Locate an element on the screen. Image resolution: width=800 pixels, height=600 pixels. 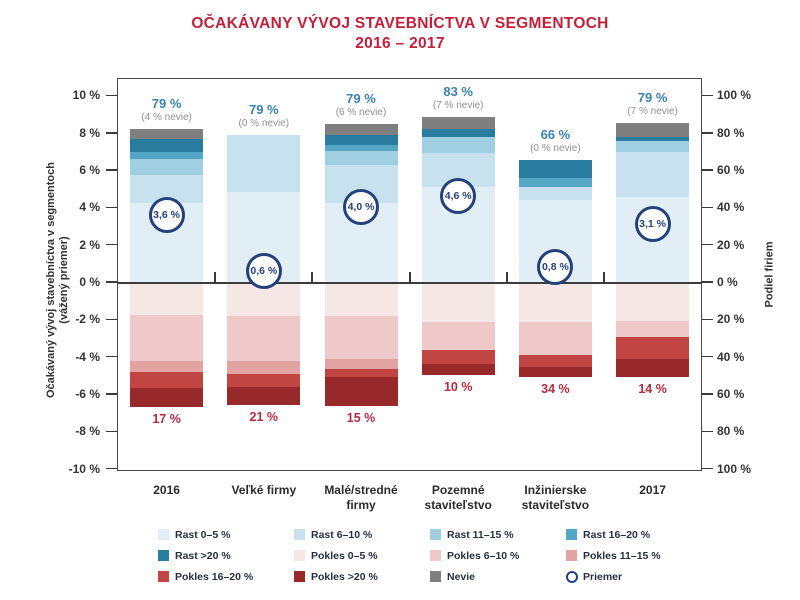
bar-growth-share-label: 83 % is located at coordinates (458, 91).